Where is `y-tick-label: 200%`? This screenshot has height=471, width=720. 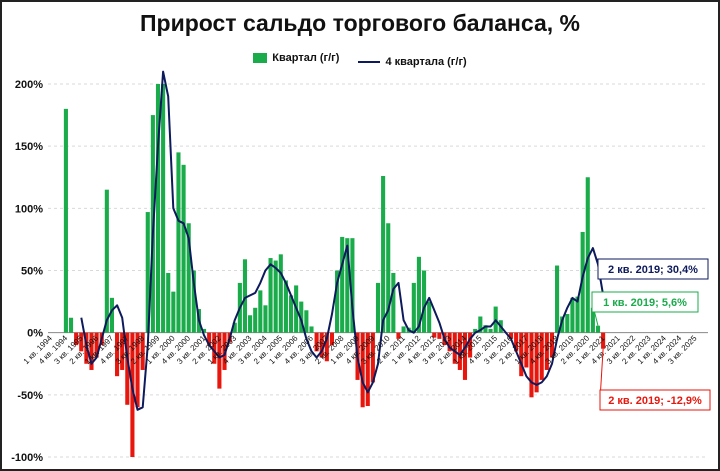 y-tick-label: 200% is located at coordinates (29, 85).